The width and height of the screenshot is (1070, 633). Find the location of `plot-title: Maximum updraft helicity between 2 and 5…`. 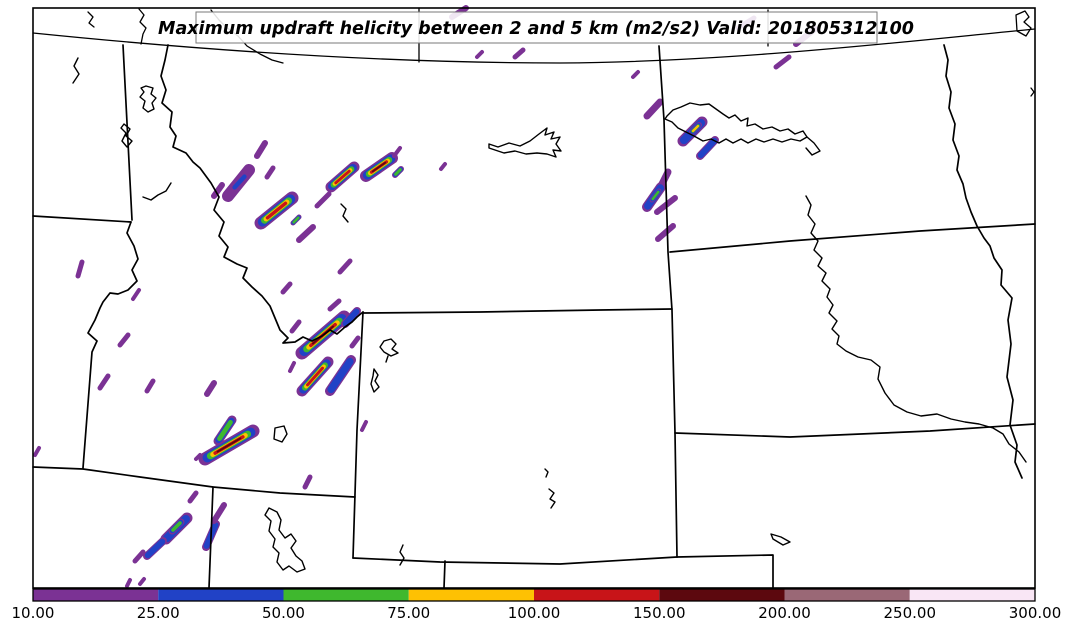

plot-title: Maximum updraft helicity between 2 and 5… is located at coordinates (536, 29).